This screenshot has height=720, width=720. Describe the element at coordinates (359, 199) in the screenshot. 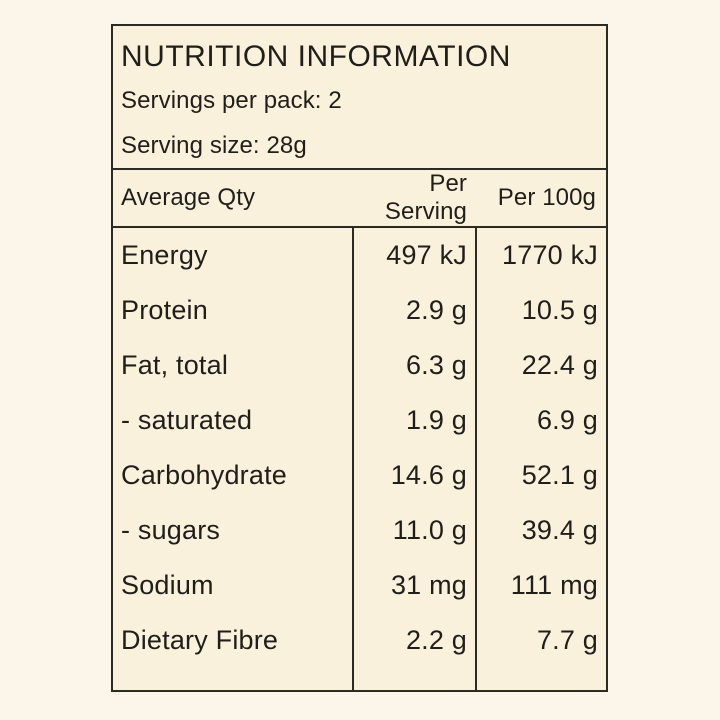

I see `column-header-row: Average Qty Per Serving Per 100g` at that location.